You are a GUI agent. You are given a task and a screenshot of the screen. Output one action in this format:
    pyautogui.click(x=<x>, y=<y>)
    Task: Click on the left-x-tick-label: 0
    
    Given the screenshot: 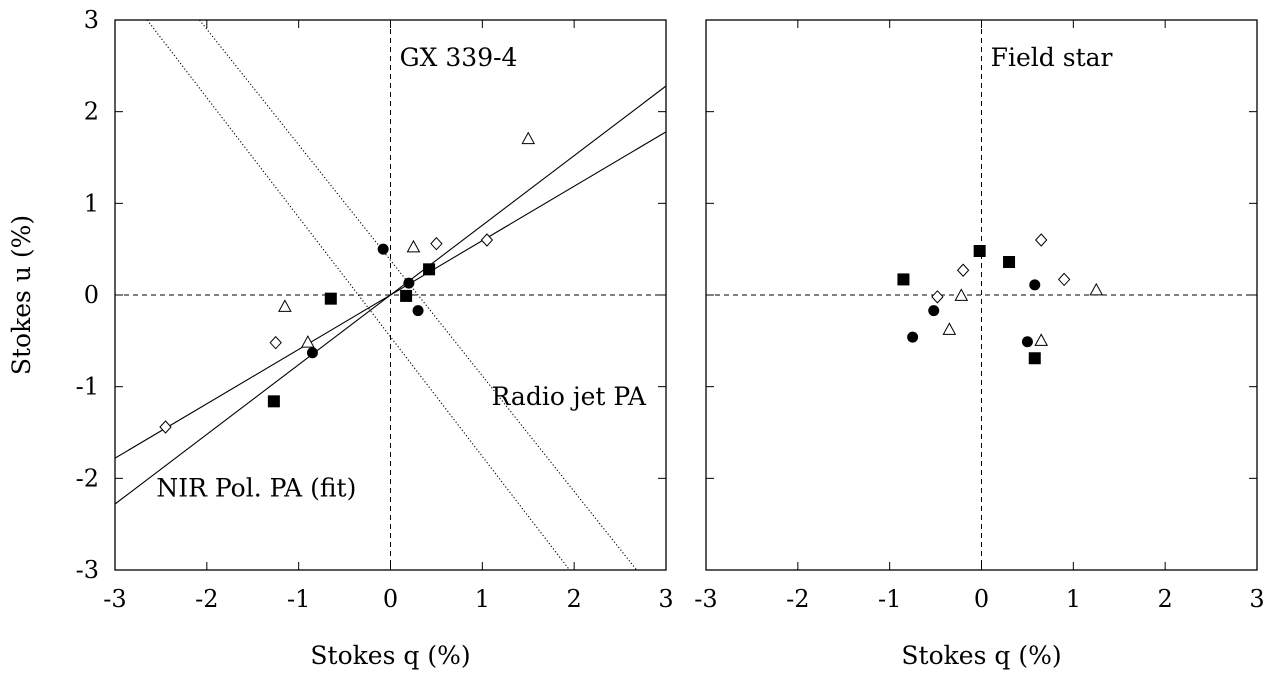 What is the action you would take?
    pyautogui.click(x=390, y=599)
    